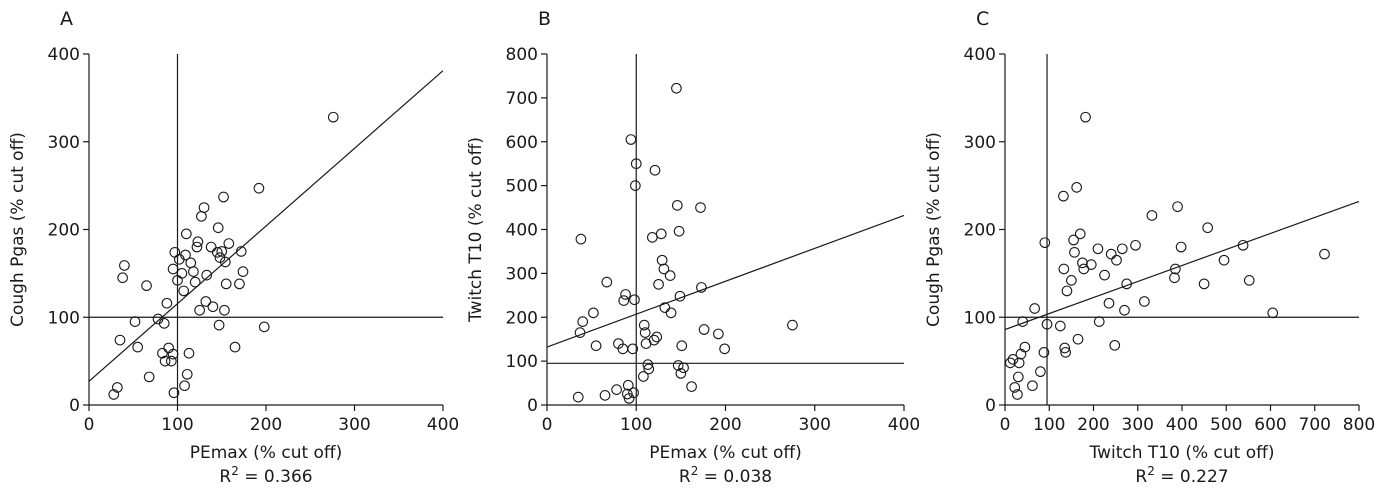  What do you see at coordinates (66, 19) in the screenshot?
I see `panel-letter: A` at bounding box center [66, 19].